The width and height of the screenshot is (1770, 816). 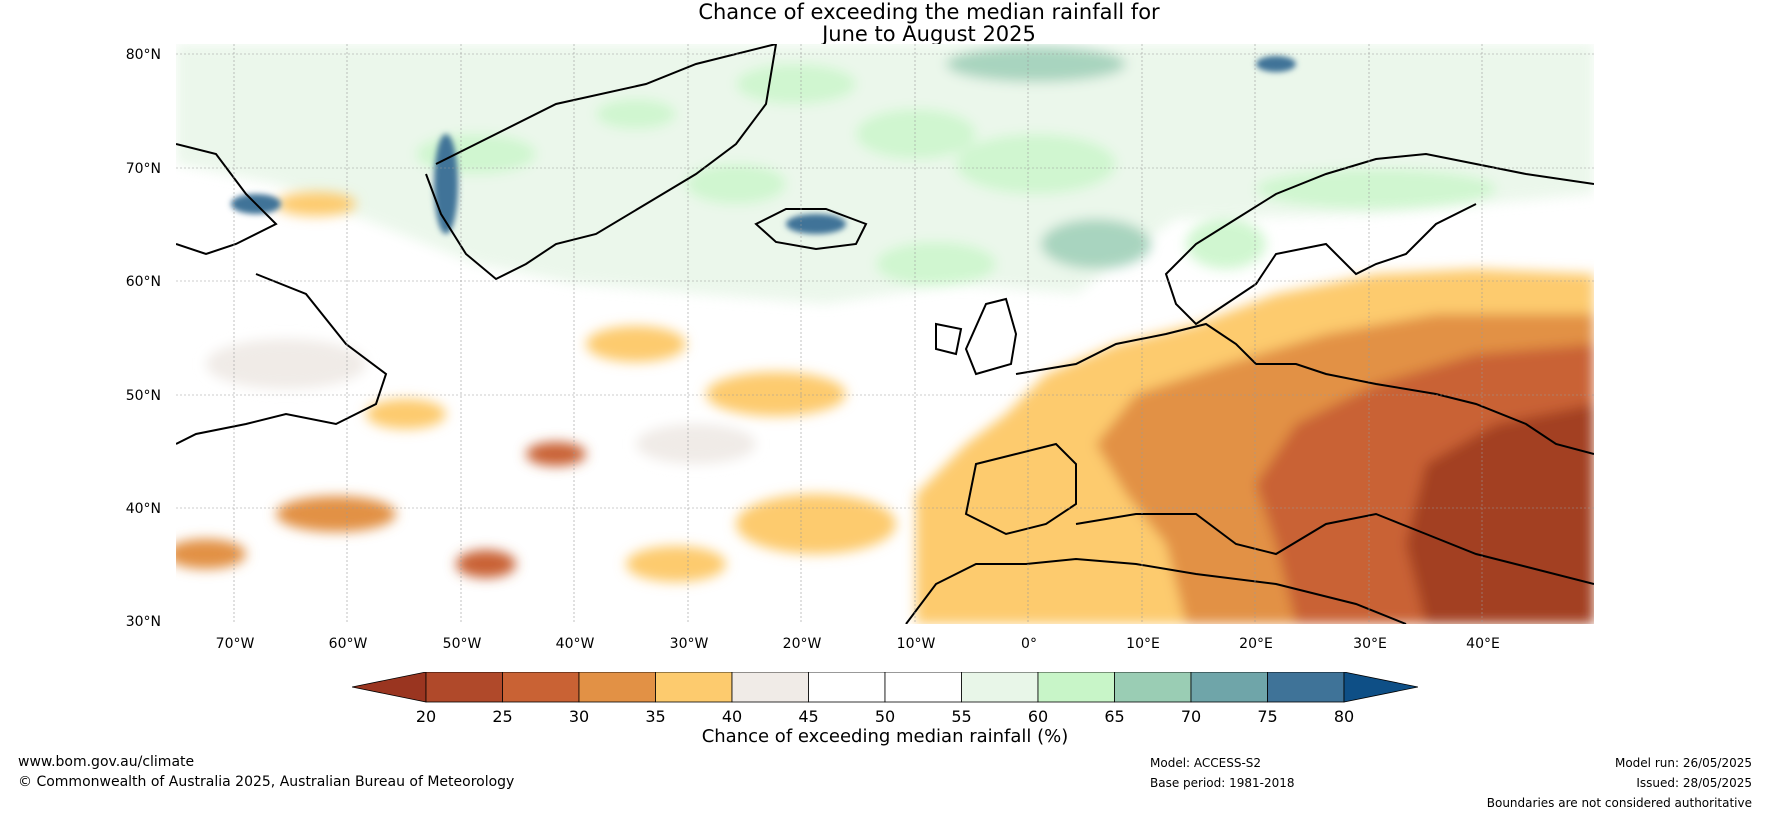 What do you see at coordinates (655, 716) in the screenshot?
I see `colorbar-tick-label: 35` at bounding box center [655, 716].